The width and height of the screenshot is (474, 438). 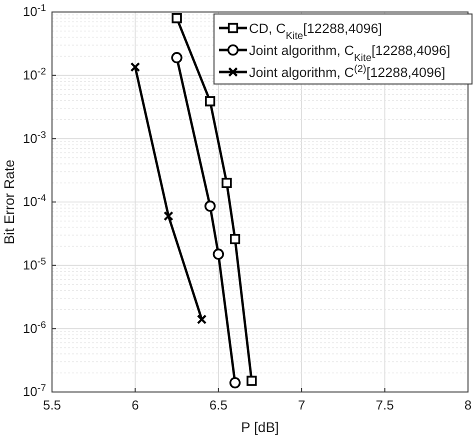 What do you see at coordinates (468, 404) in the screenshot?
I see `x-tick-label: 8` at bounding box center [468, 404].